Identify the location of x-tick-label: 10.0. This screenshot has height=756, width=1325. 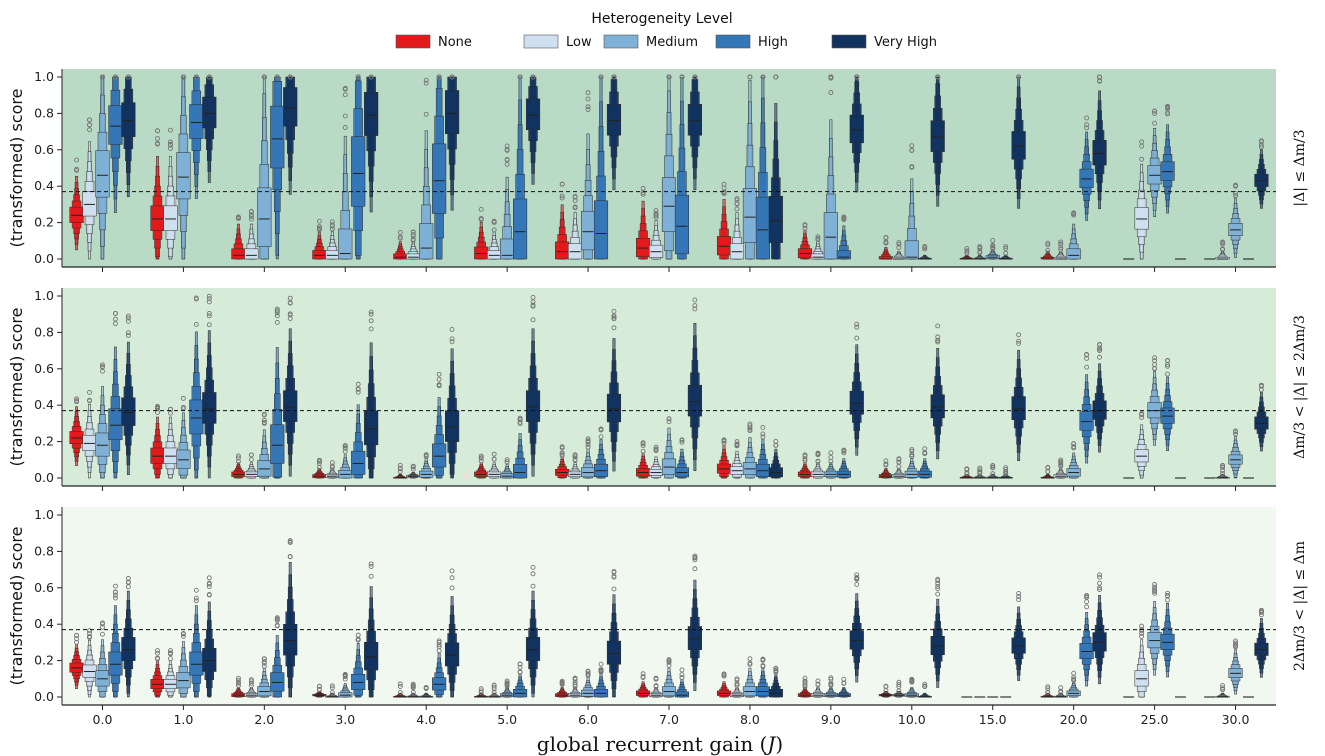
(912, 719).